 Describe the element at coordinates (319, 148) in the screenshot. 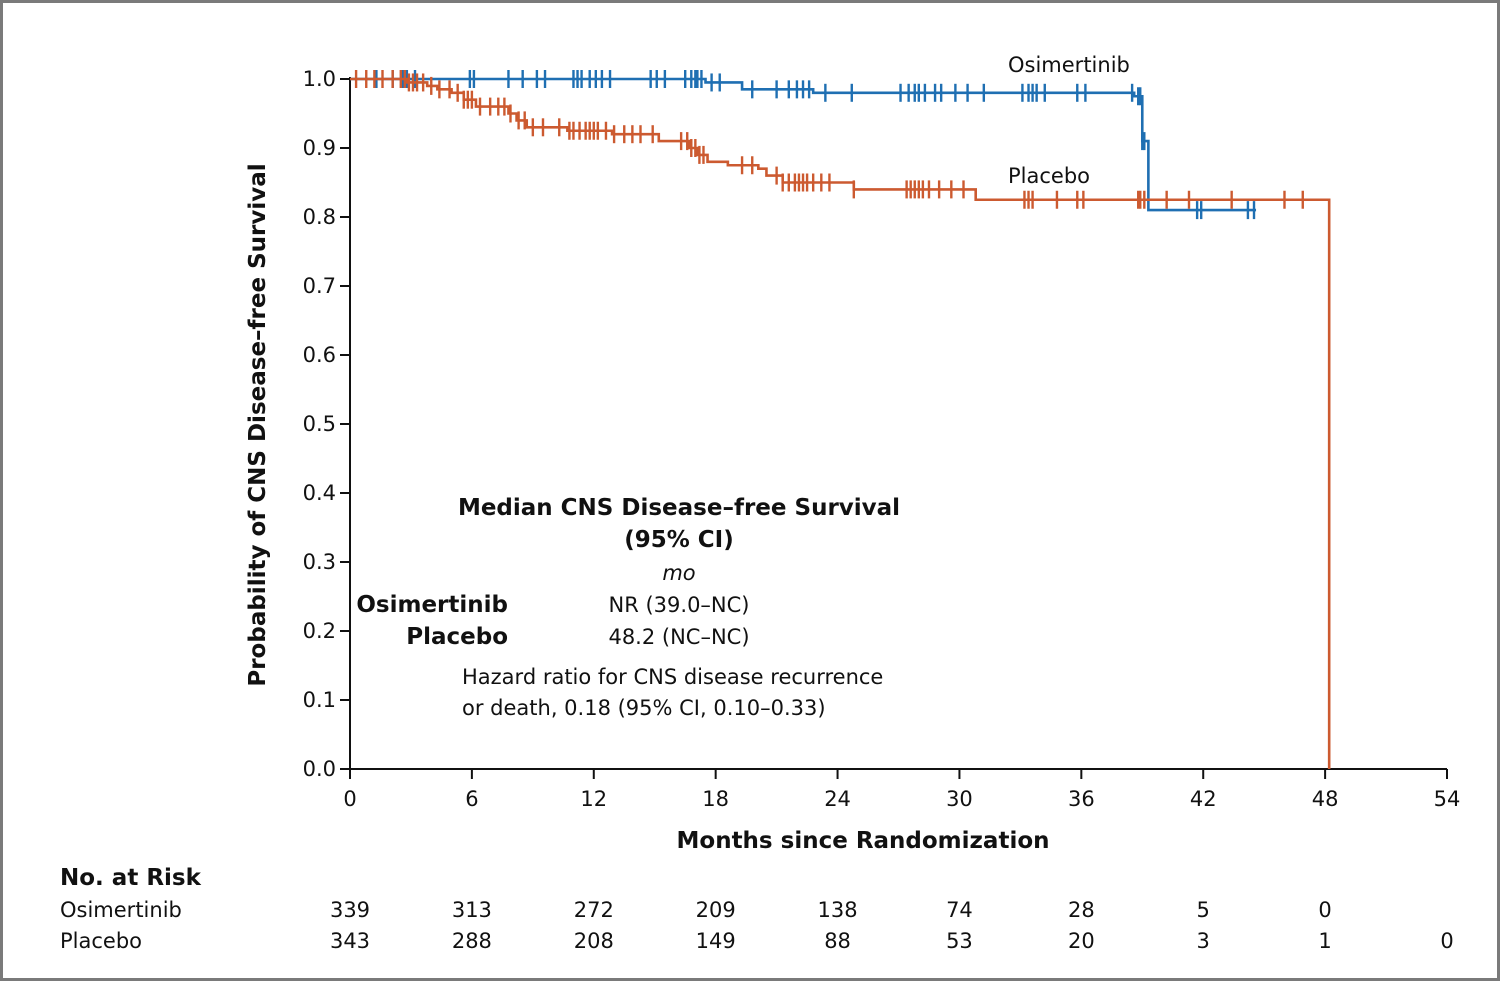

I see `y-tick-label: 0.9` at that location.